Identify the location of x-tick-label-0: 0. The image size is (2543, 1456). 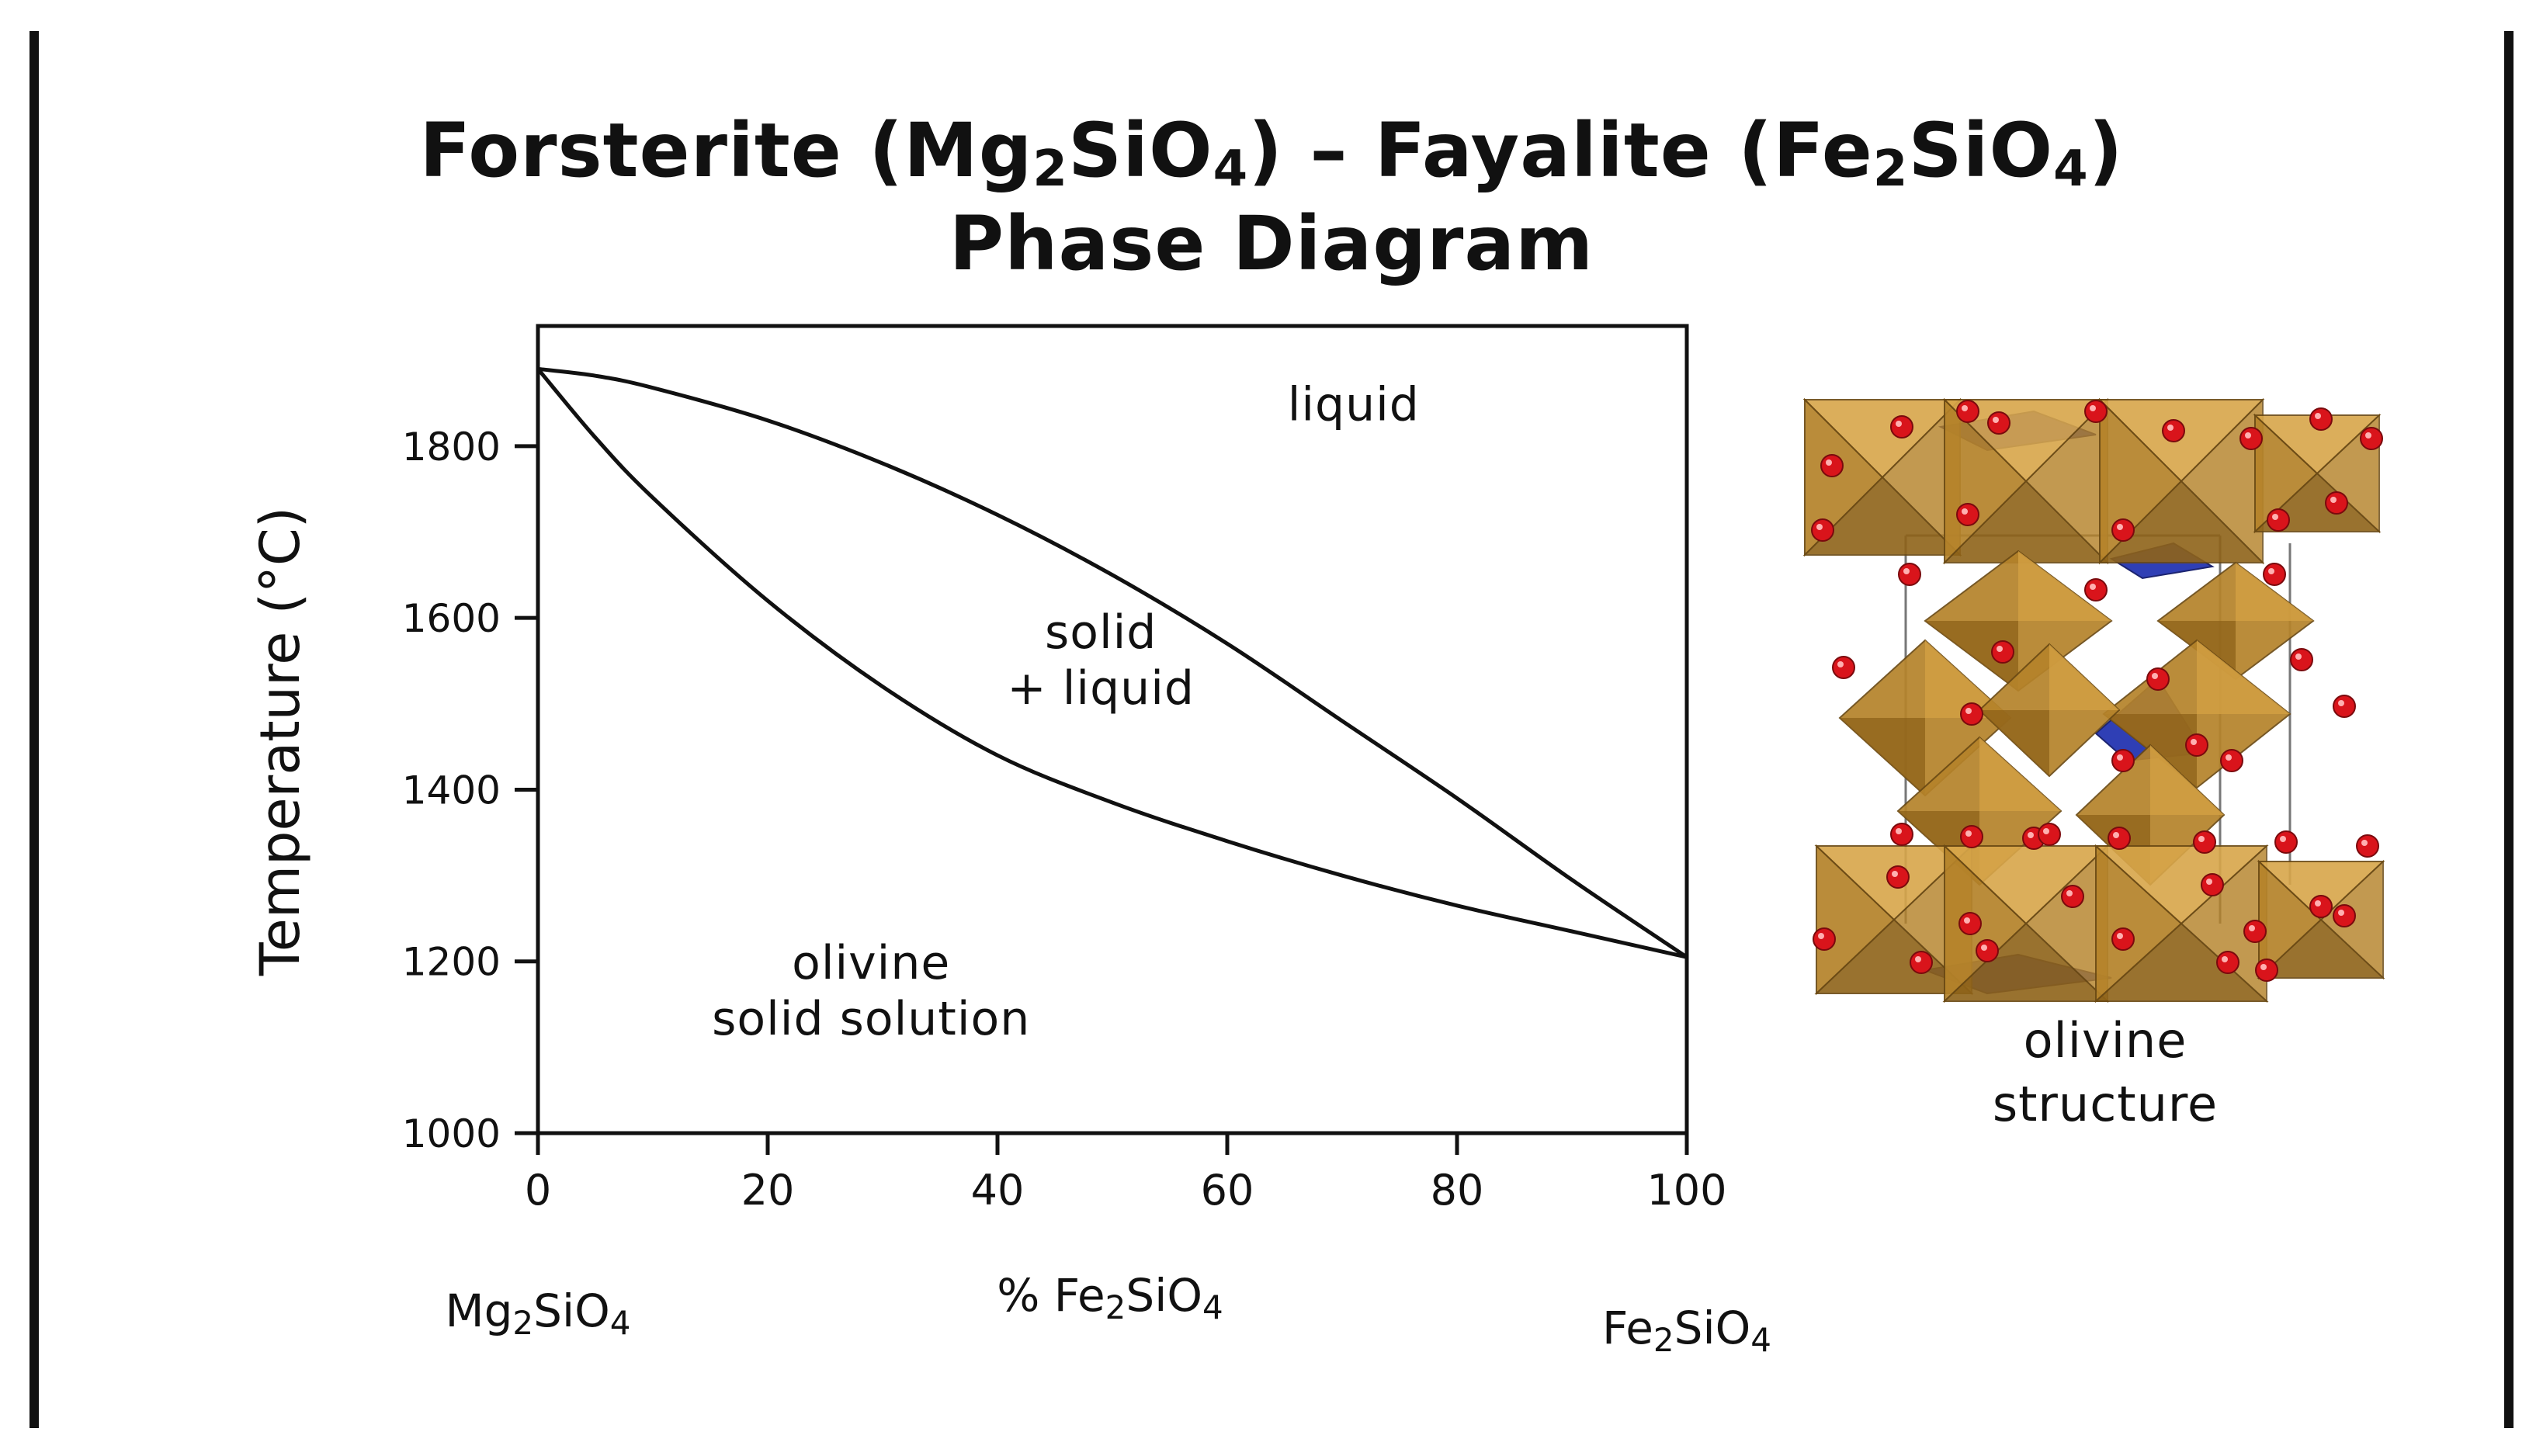
(538, 1191).